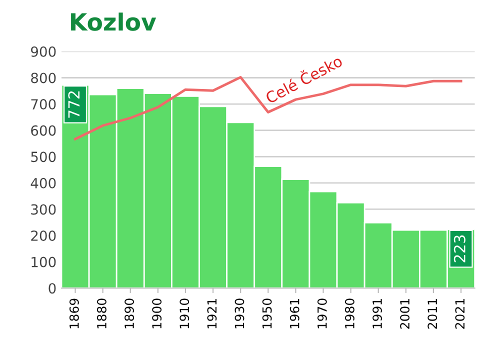 This screenshot has height=343, width=492. Describe the element at coordinates (157, 313) in the screenshot. I see `x-tick-label: 1900` at that location.